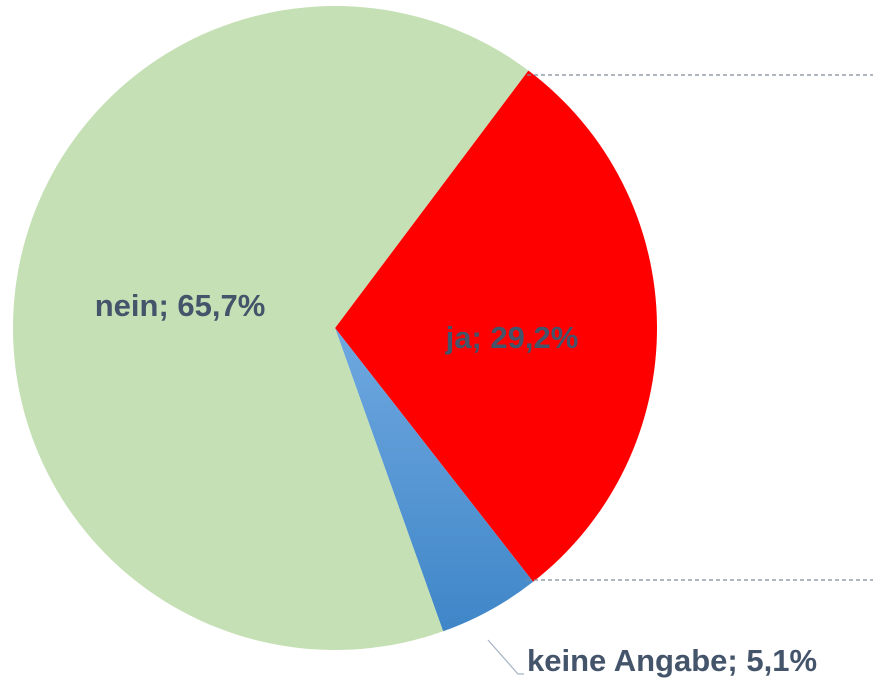 This screenshot has height=680, width=873. I want to click on data-label: nein; 65,7%, so click(180, 305).